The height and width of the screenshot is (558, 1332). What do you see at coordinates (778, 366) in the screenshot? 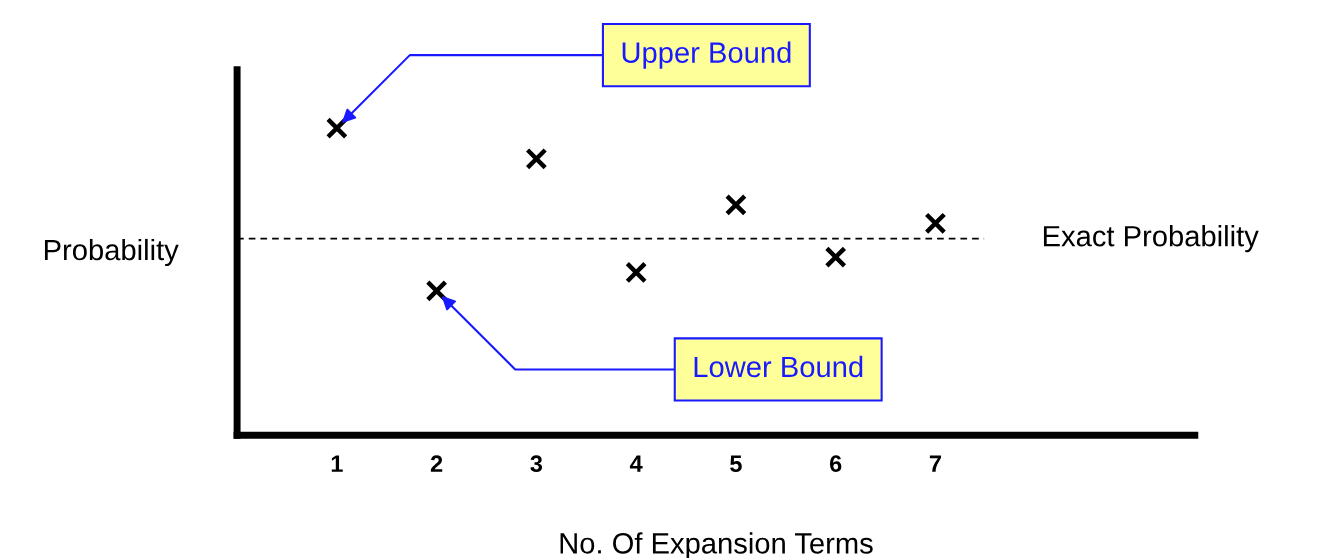
I see `annotation: Lower Bound` at bounding box center [778, 366].